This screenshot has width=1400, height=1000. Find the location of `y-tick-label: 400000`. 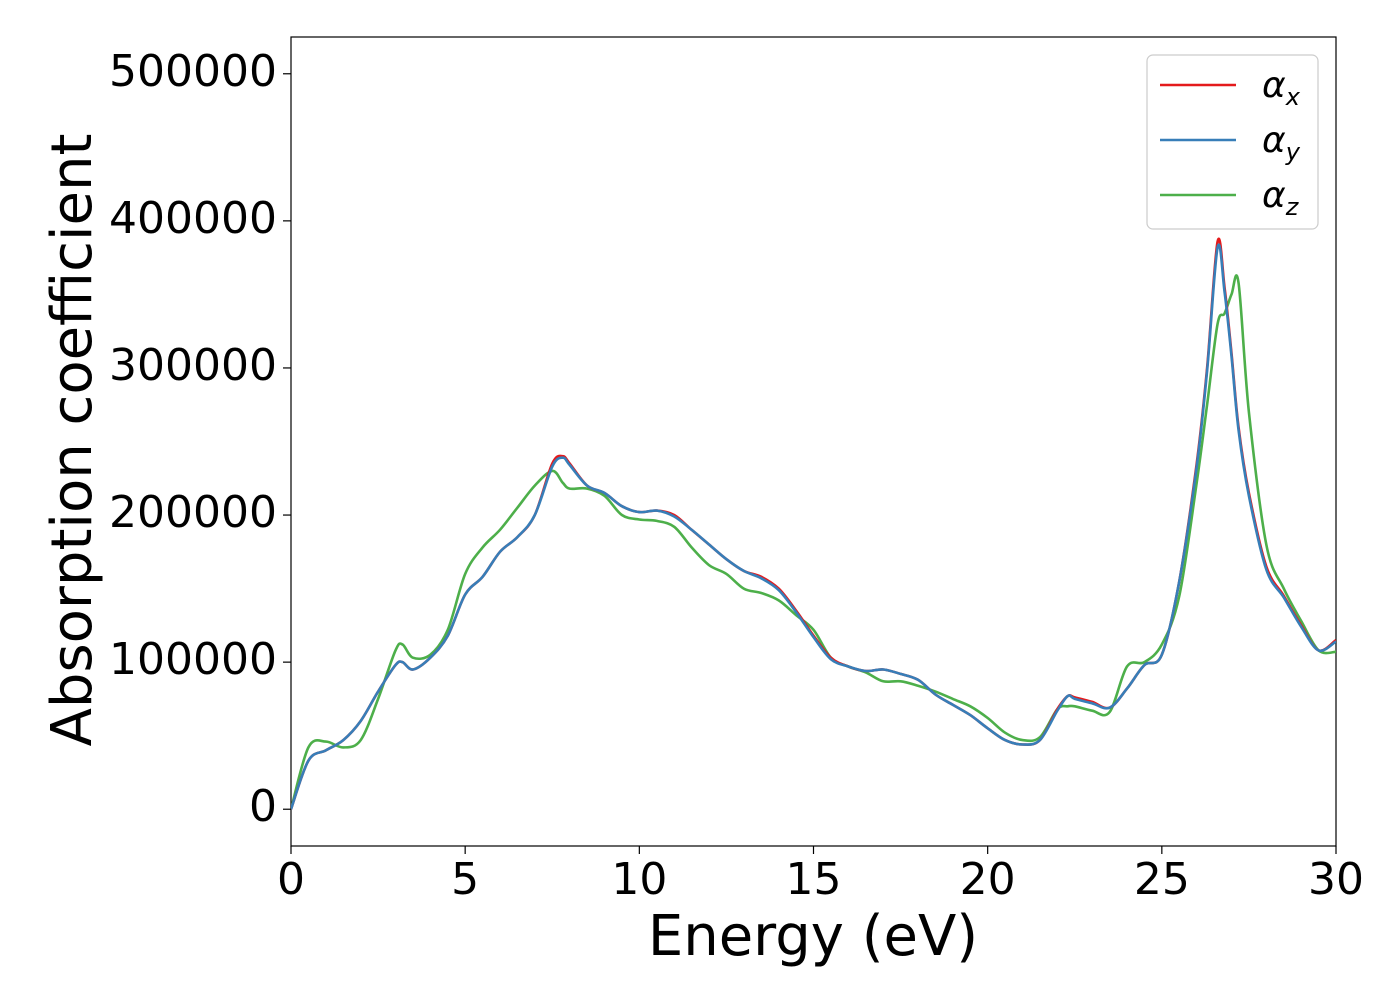

y-tick-label: 400000 is located at coordinates (193, 218).